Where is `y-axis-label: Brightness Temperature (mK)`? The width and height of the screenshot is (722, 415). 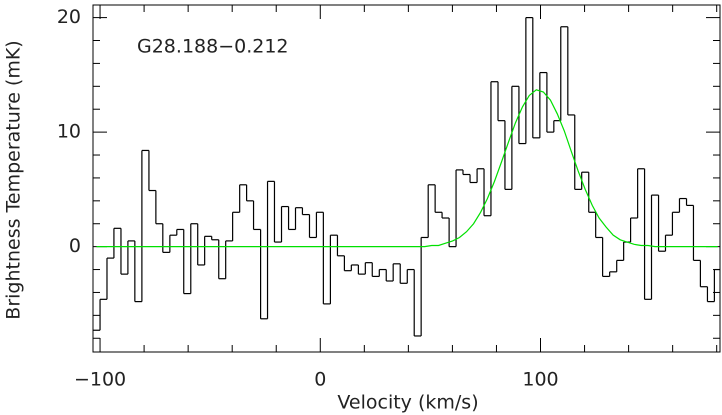
y-axis-label: Brightness Temperature (mK) is located at coordinates (14, 179).